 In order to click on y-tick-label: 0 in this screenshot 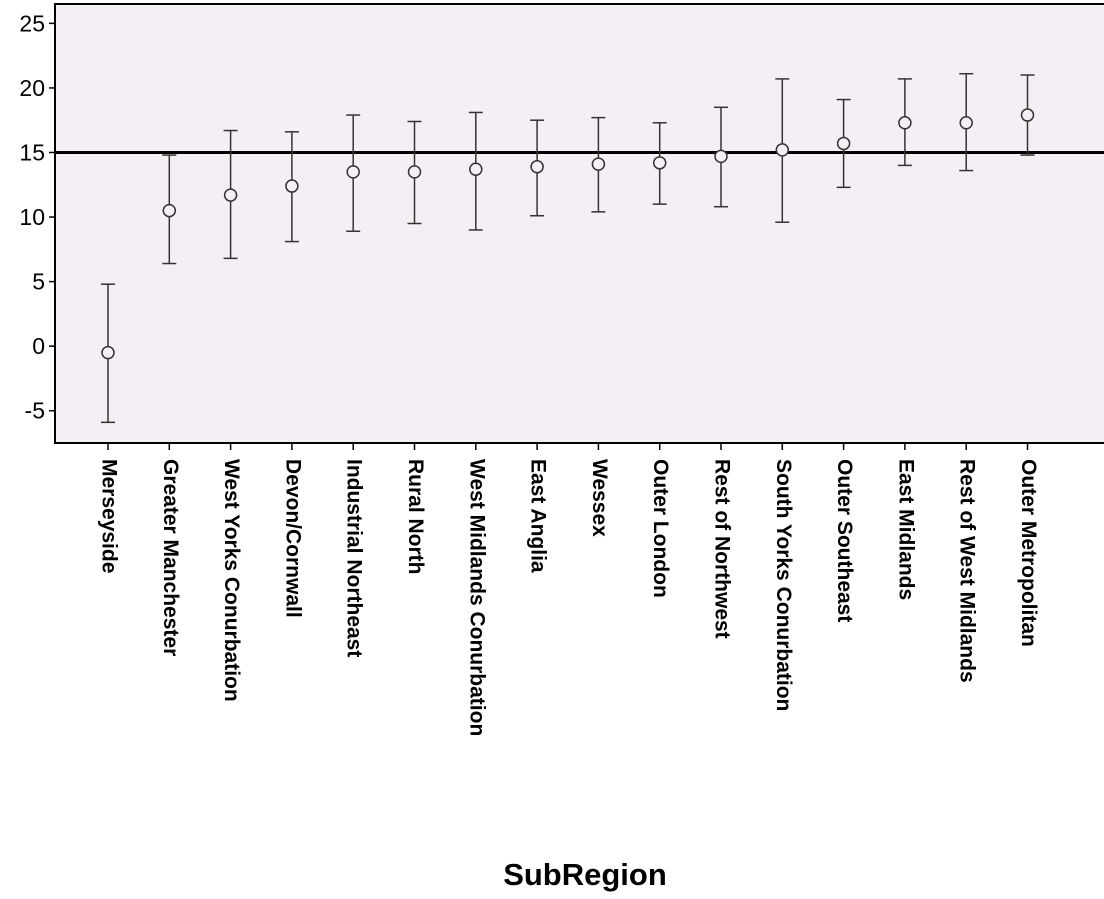, I will do `click(38, 346)`.